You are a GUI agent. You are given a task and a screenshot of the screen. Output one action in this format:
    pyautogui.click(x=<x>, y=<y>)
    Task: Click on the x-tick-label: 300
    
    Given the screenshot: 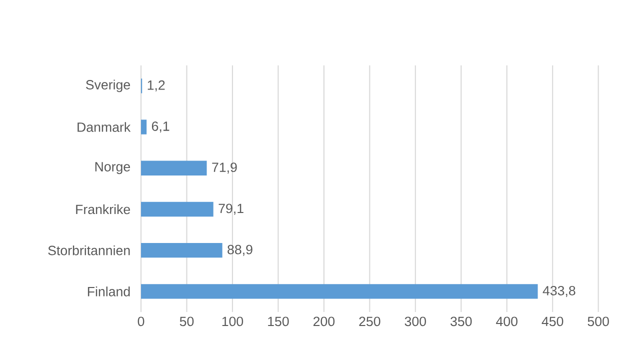 What is the action you would take?
    pyautogui.click(x=415, y=321)
    